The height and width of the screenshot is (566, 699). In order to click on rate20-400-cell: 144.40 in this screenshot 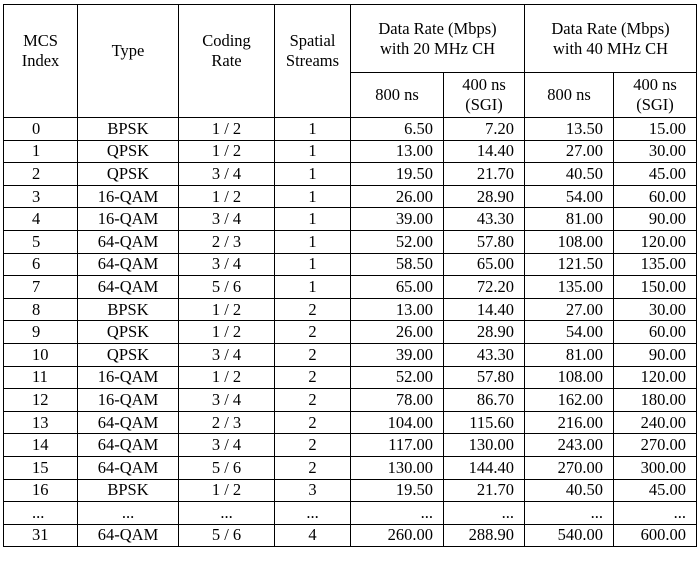, I will do `click(484, 467)`.